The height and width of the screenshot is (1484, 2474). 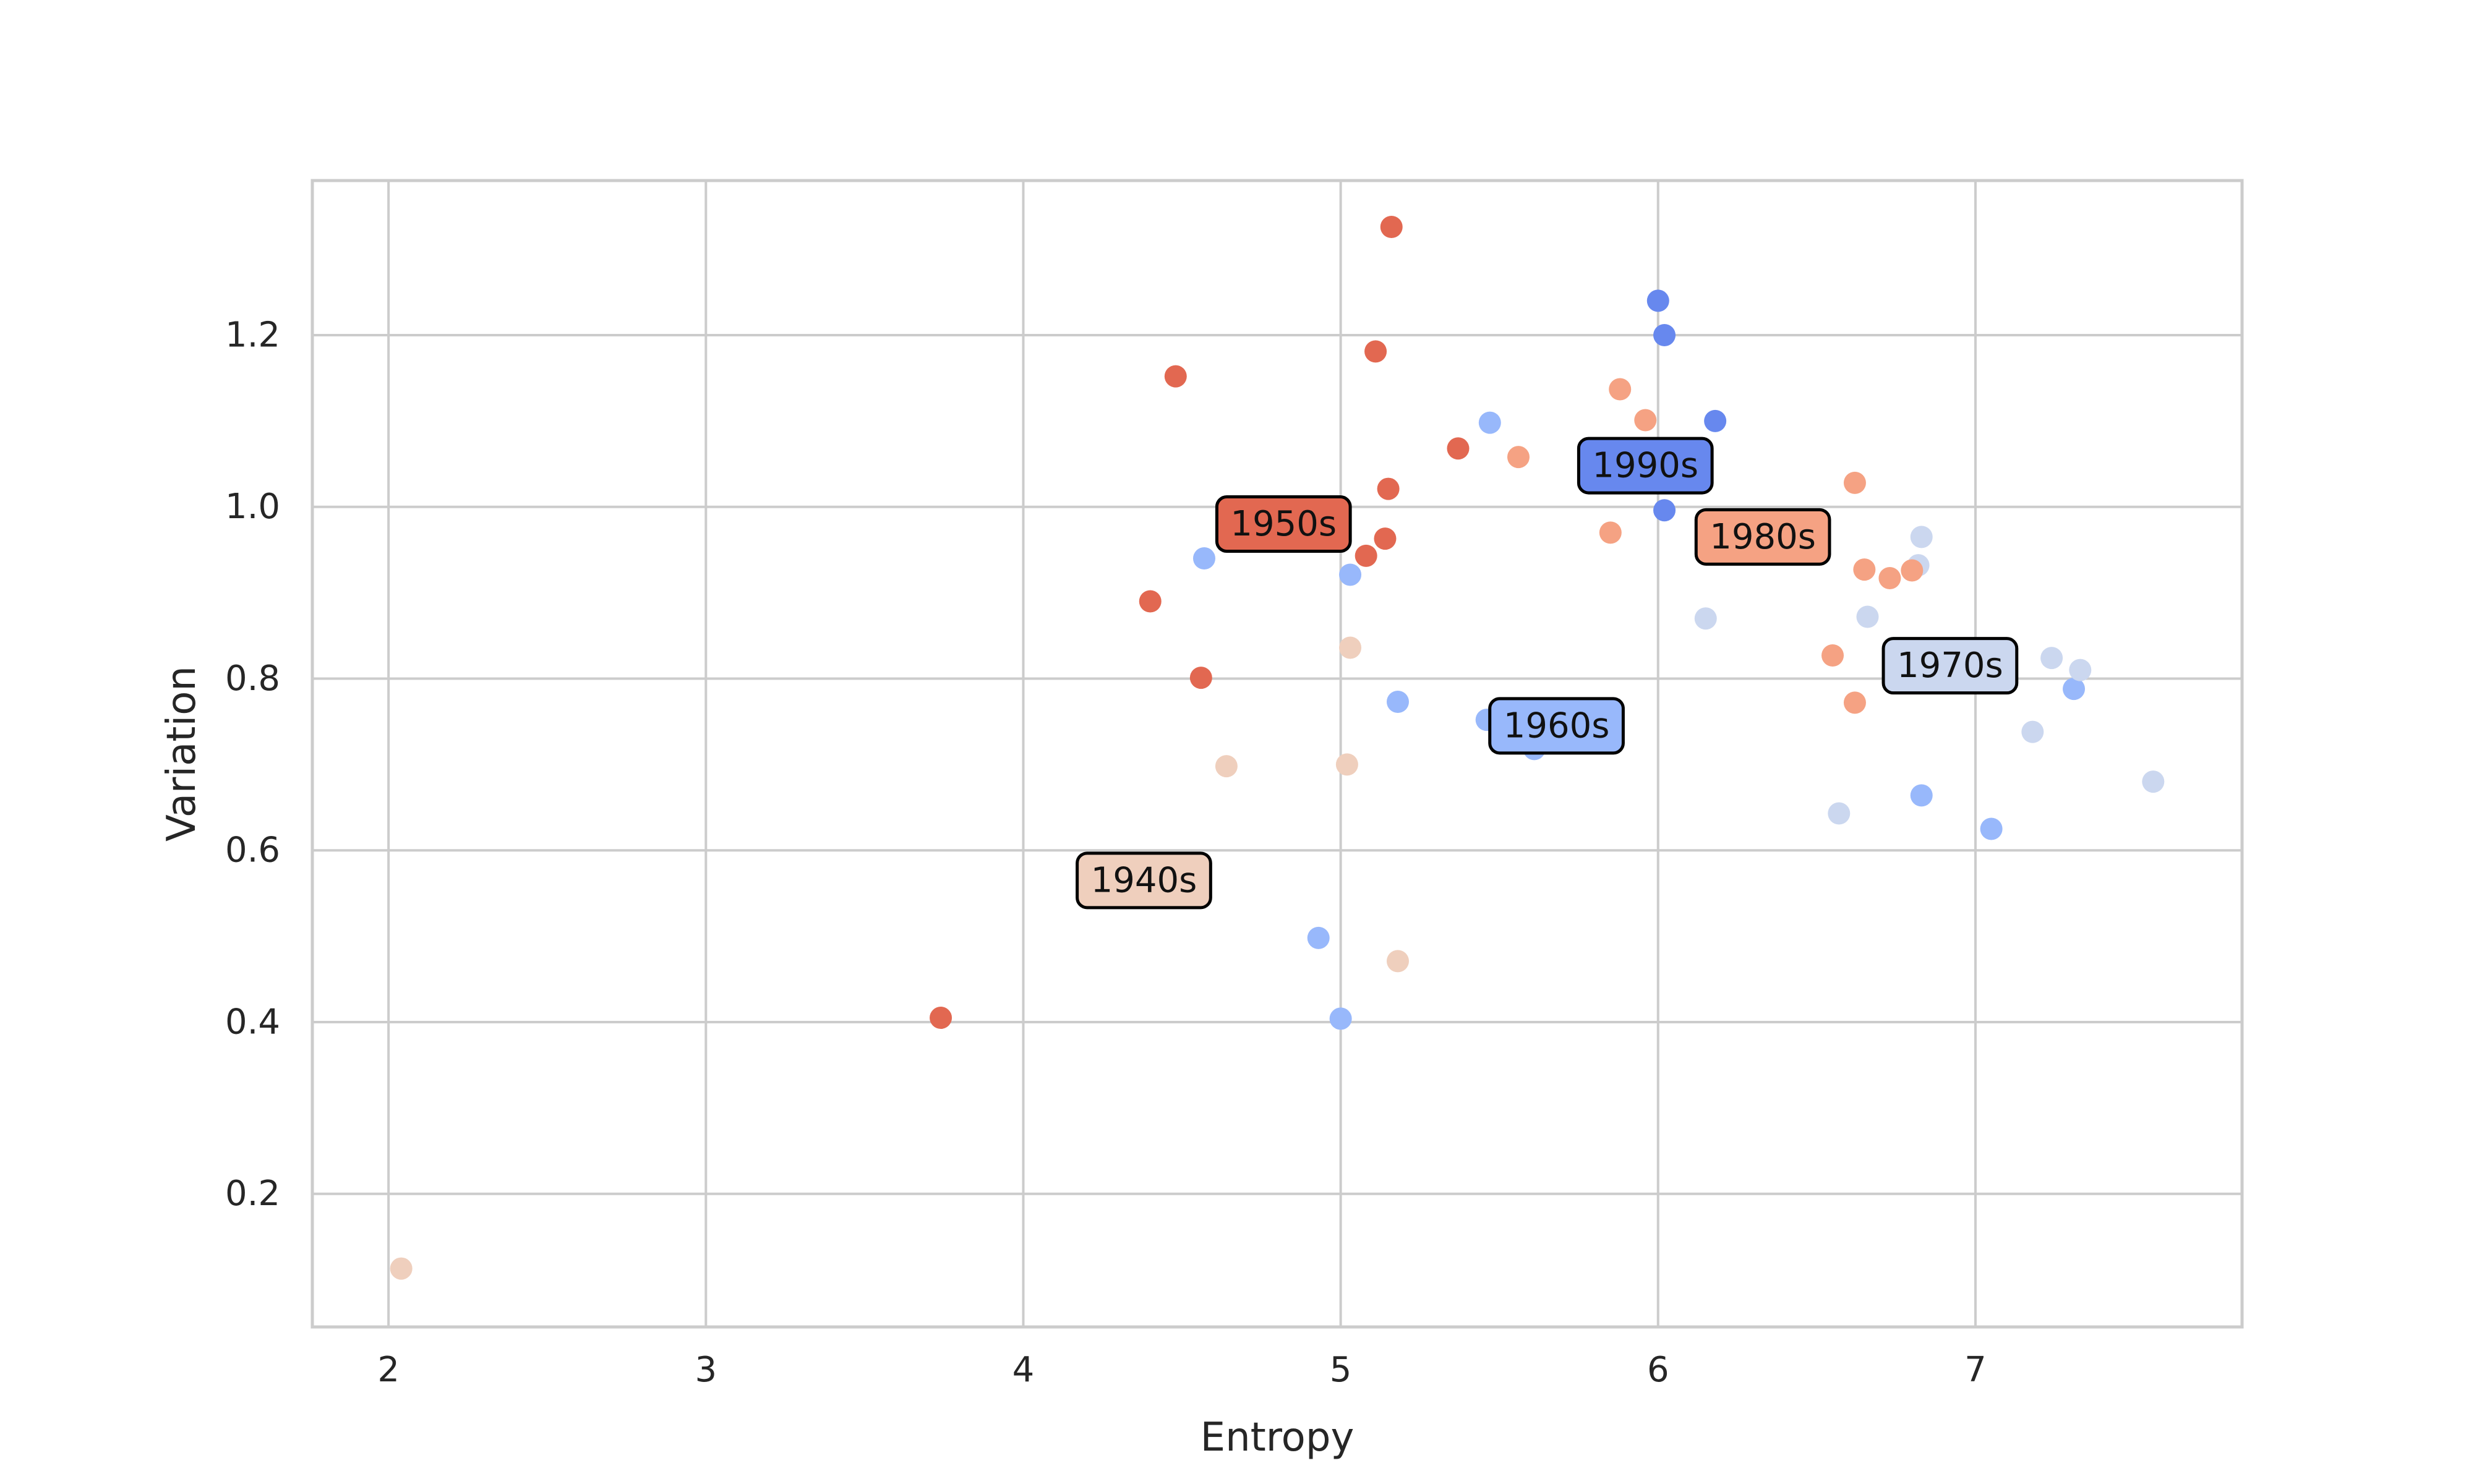 I want to click on cluster-label-box-1950s, so click(x=1283, y=524).